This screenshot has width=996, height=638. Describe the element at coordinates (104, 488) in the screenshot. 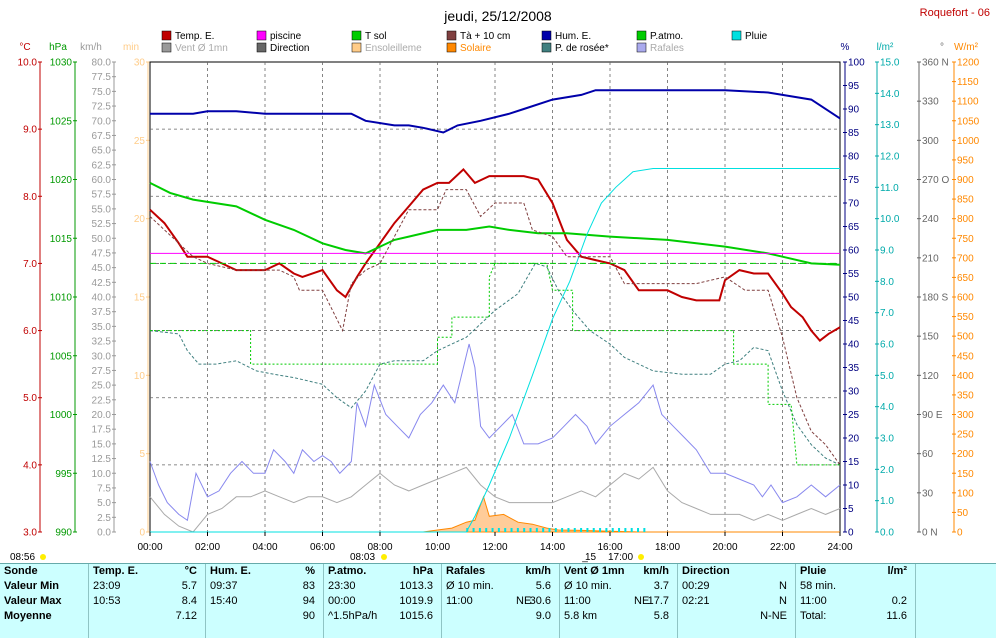

I see `axis-tick-wind_kmh: 7.5` at that location.